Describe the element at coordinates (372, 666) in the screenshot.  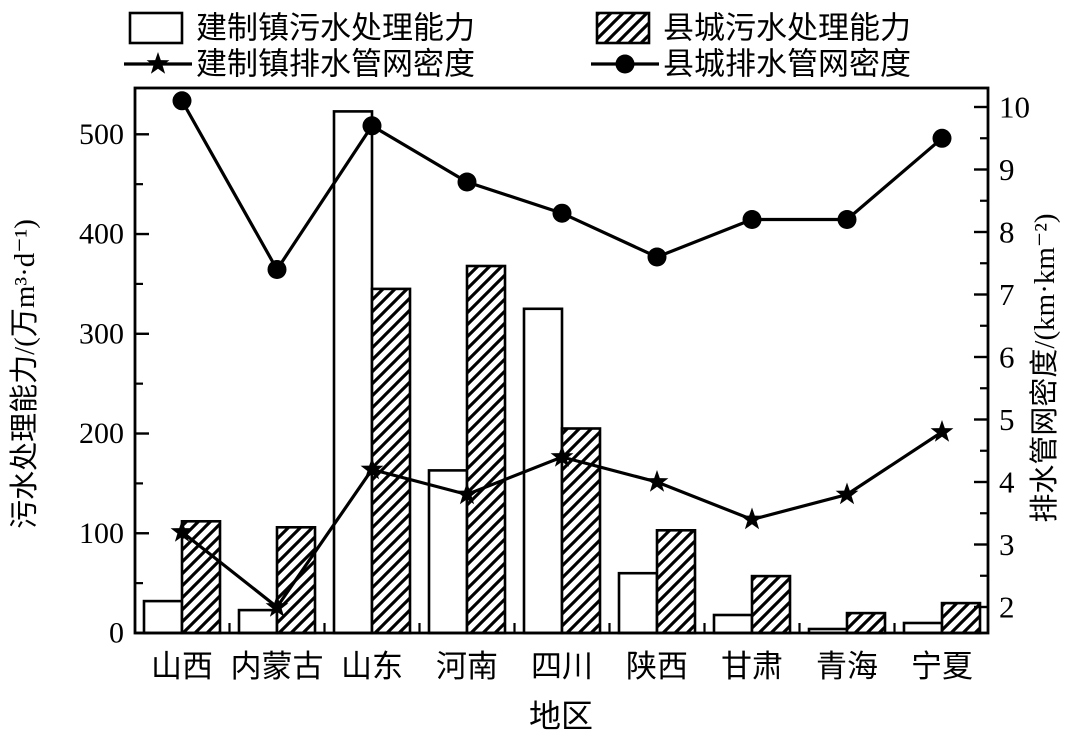
I see `x-tick-label: 山东` at that location.